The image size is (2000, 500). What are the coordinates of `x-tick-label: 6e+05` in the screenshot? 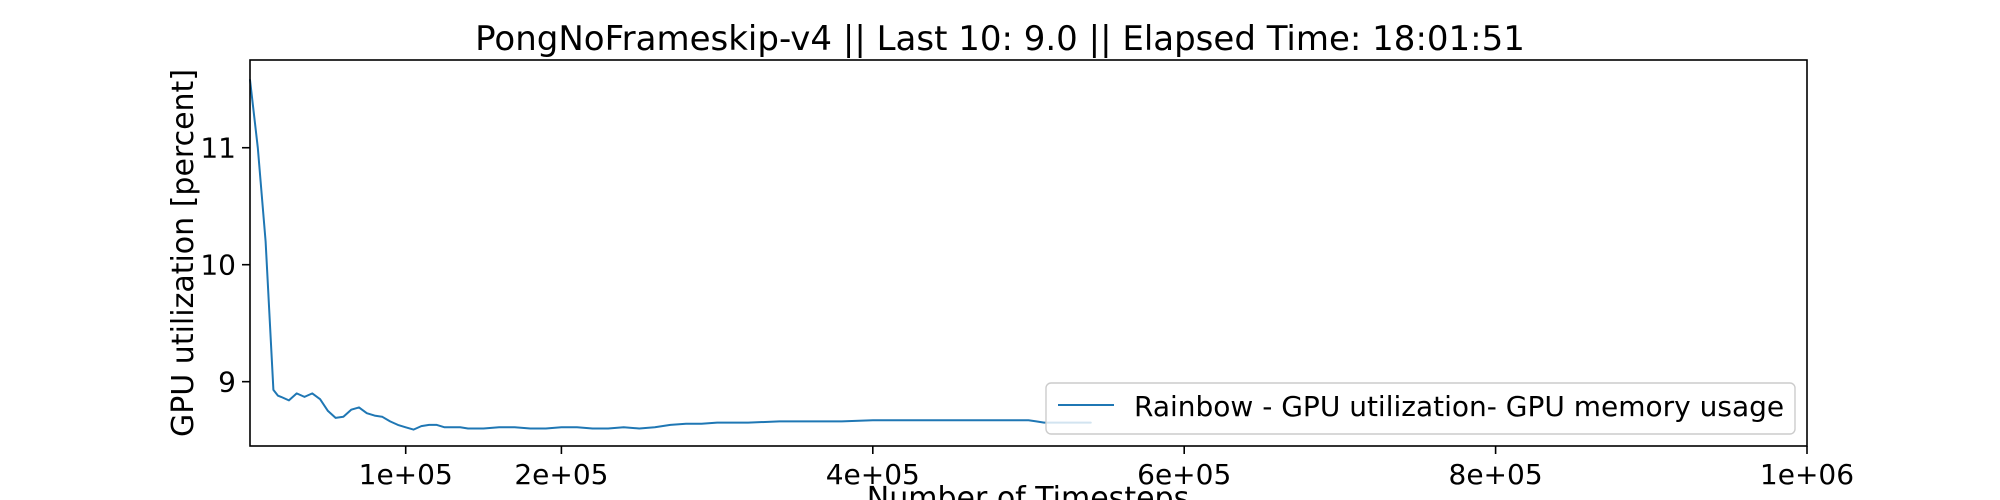 It's located at (1184, 474).